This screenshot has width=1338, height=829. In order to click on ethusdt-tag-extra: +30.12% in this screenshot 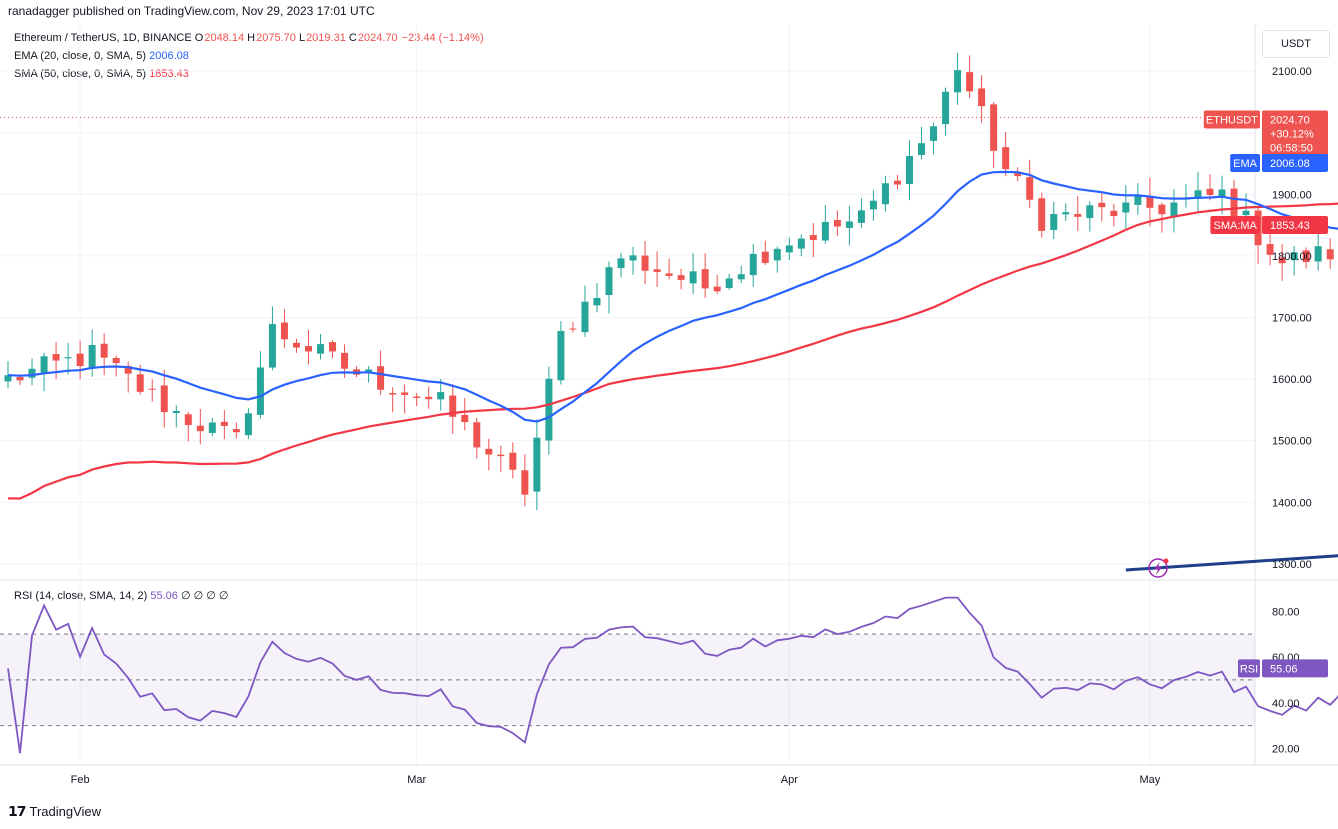, I will do `click(1292, 134)`.